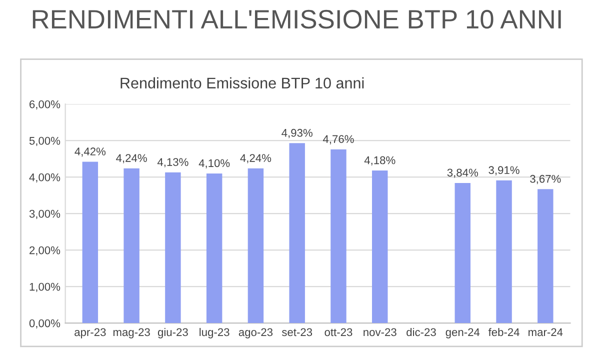  I want to click on x-tick-label: feb-24, so click(504, 332).